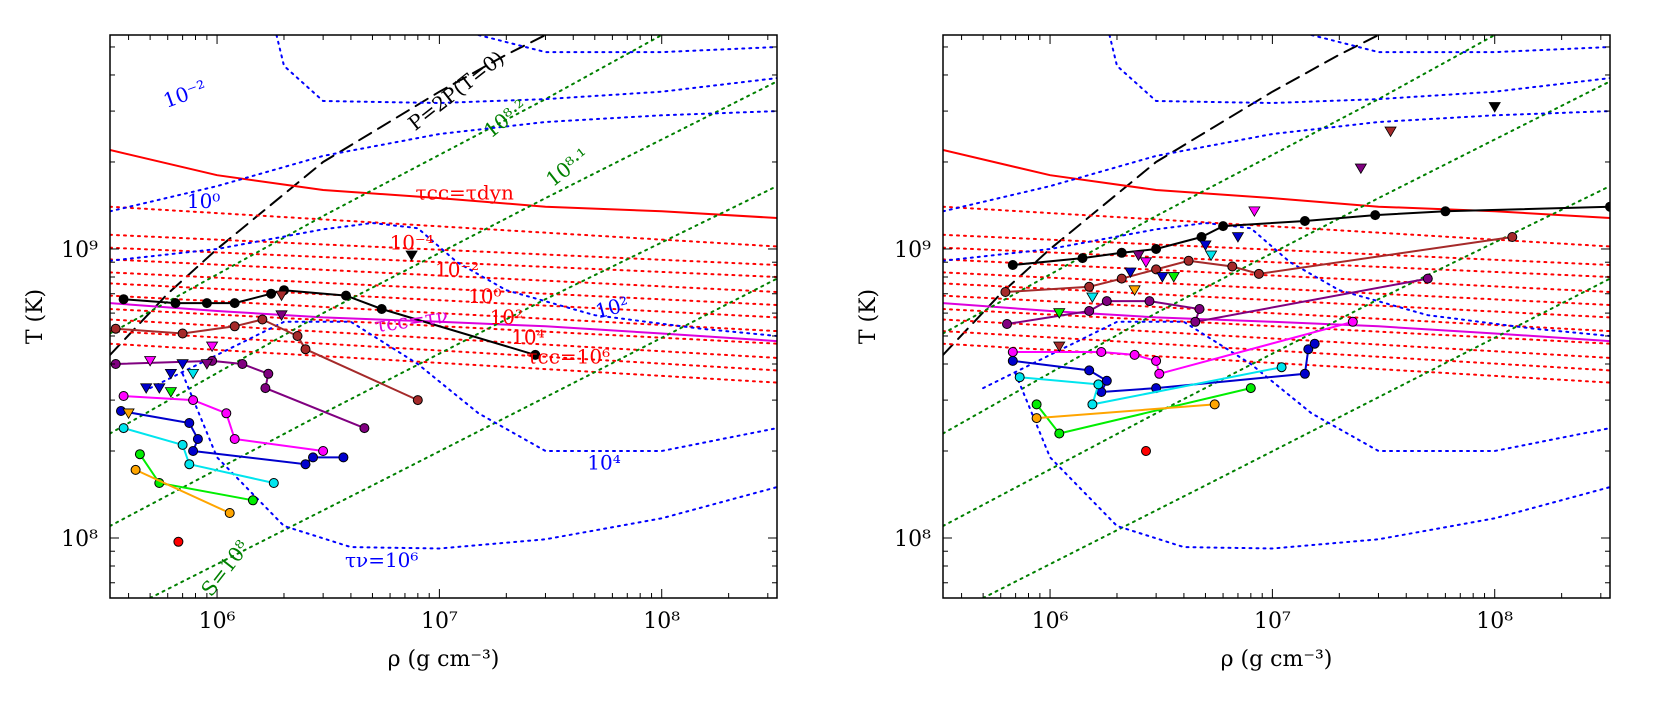 Image resolution: width=1661 pixels, height=702 pixels. What do you see at coordinates (479, 461) in the screenshot?
I see `curve-tau-nu-1e6` at bounding box center [479, 461].